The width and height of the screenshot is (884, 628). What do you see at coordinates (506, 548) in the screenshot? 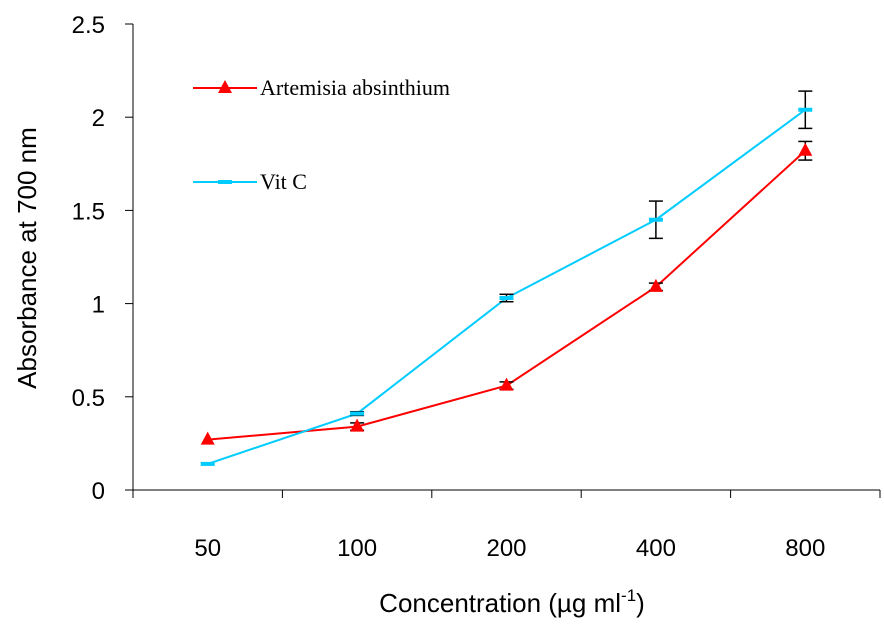
I see `x-tick-label: 200` at bounding box center [506, 548].